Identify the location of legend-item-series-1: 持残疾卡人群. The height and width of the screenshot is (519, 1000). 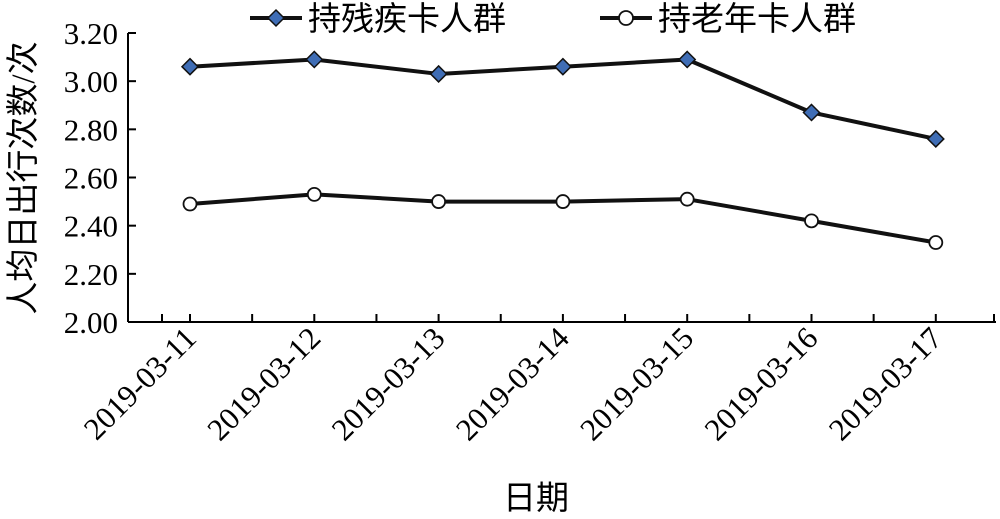
(378, 19).